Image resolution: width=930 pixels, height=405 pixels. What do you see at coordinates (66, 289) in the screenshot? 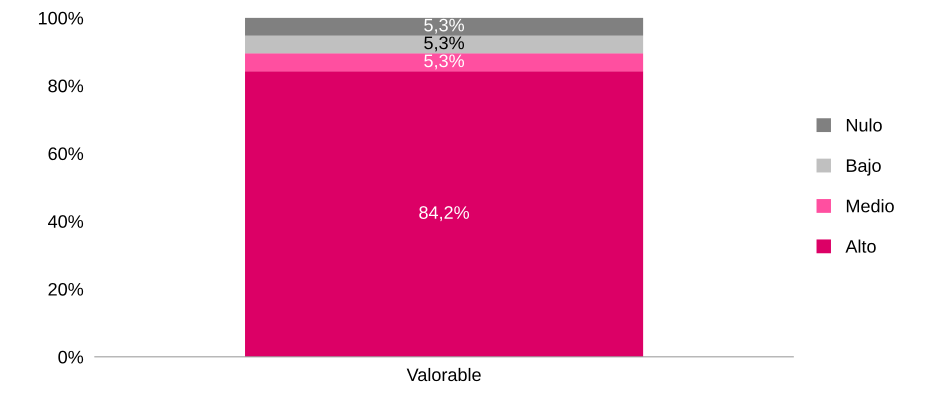
I see `y-tick-label: 20%` at bounding box center [66, 289].